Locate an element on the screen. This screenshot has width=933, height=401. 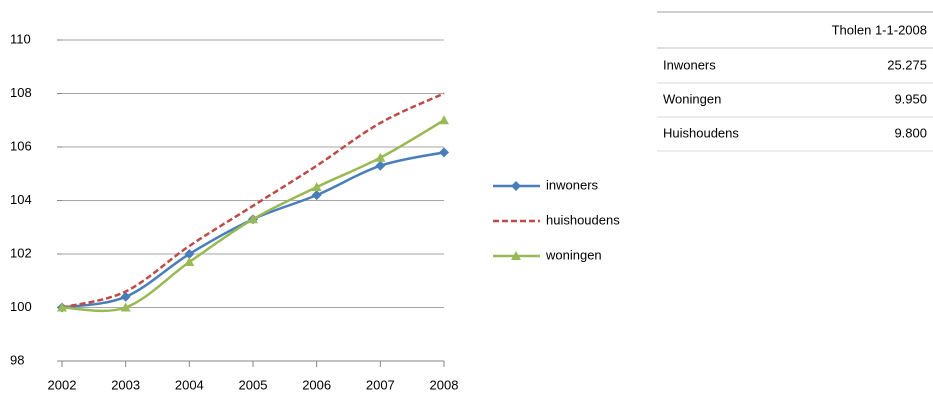
x-tick-label: 2004 is located at coordinates (189, 384).